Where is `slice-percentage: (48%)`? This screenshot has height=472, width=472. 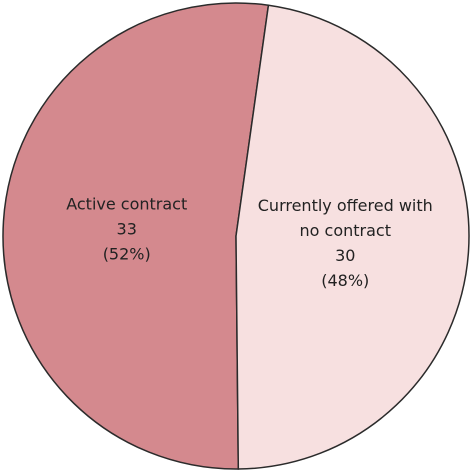
slice-percentage: (48%) is located at coordinates (345, 281).